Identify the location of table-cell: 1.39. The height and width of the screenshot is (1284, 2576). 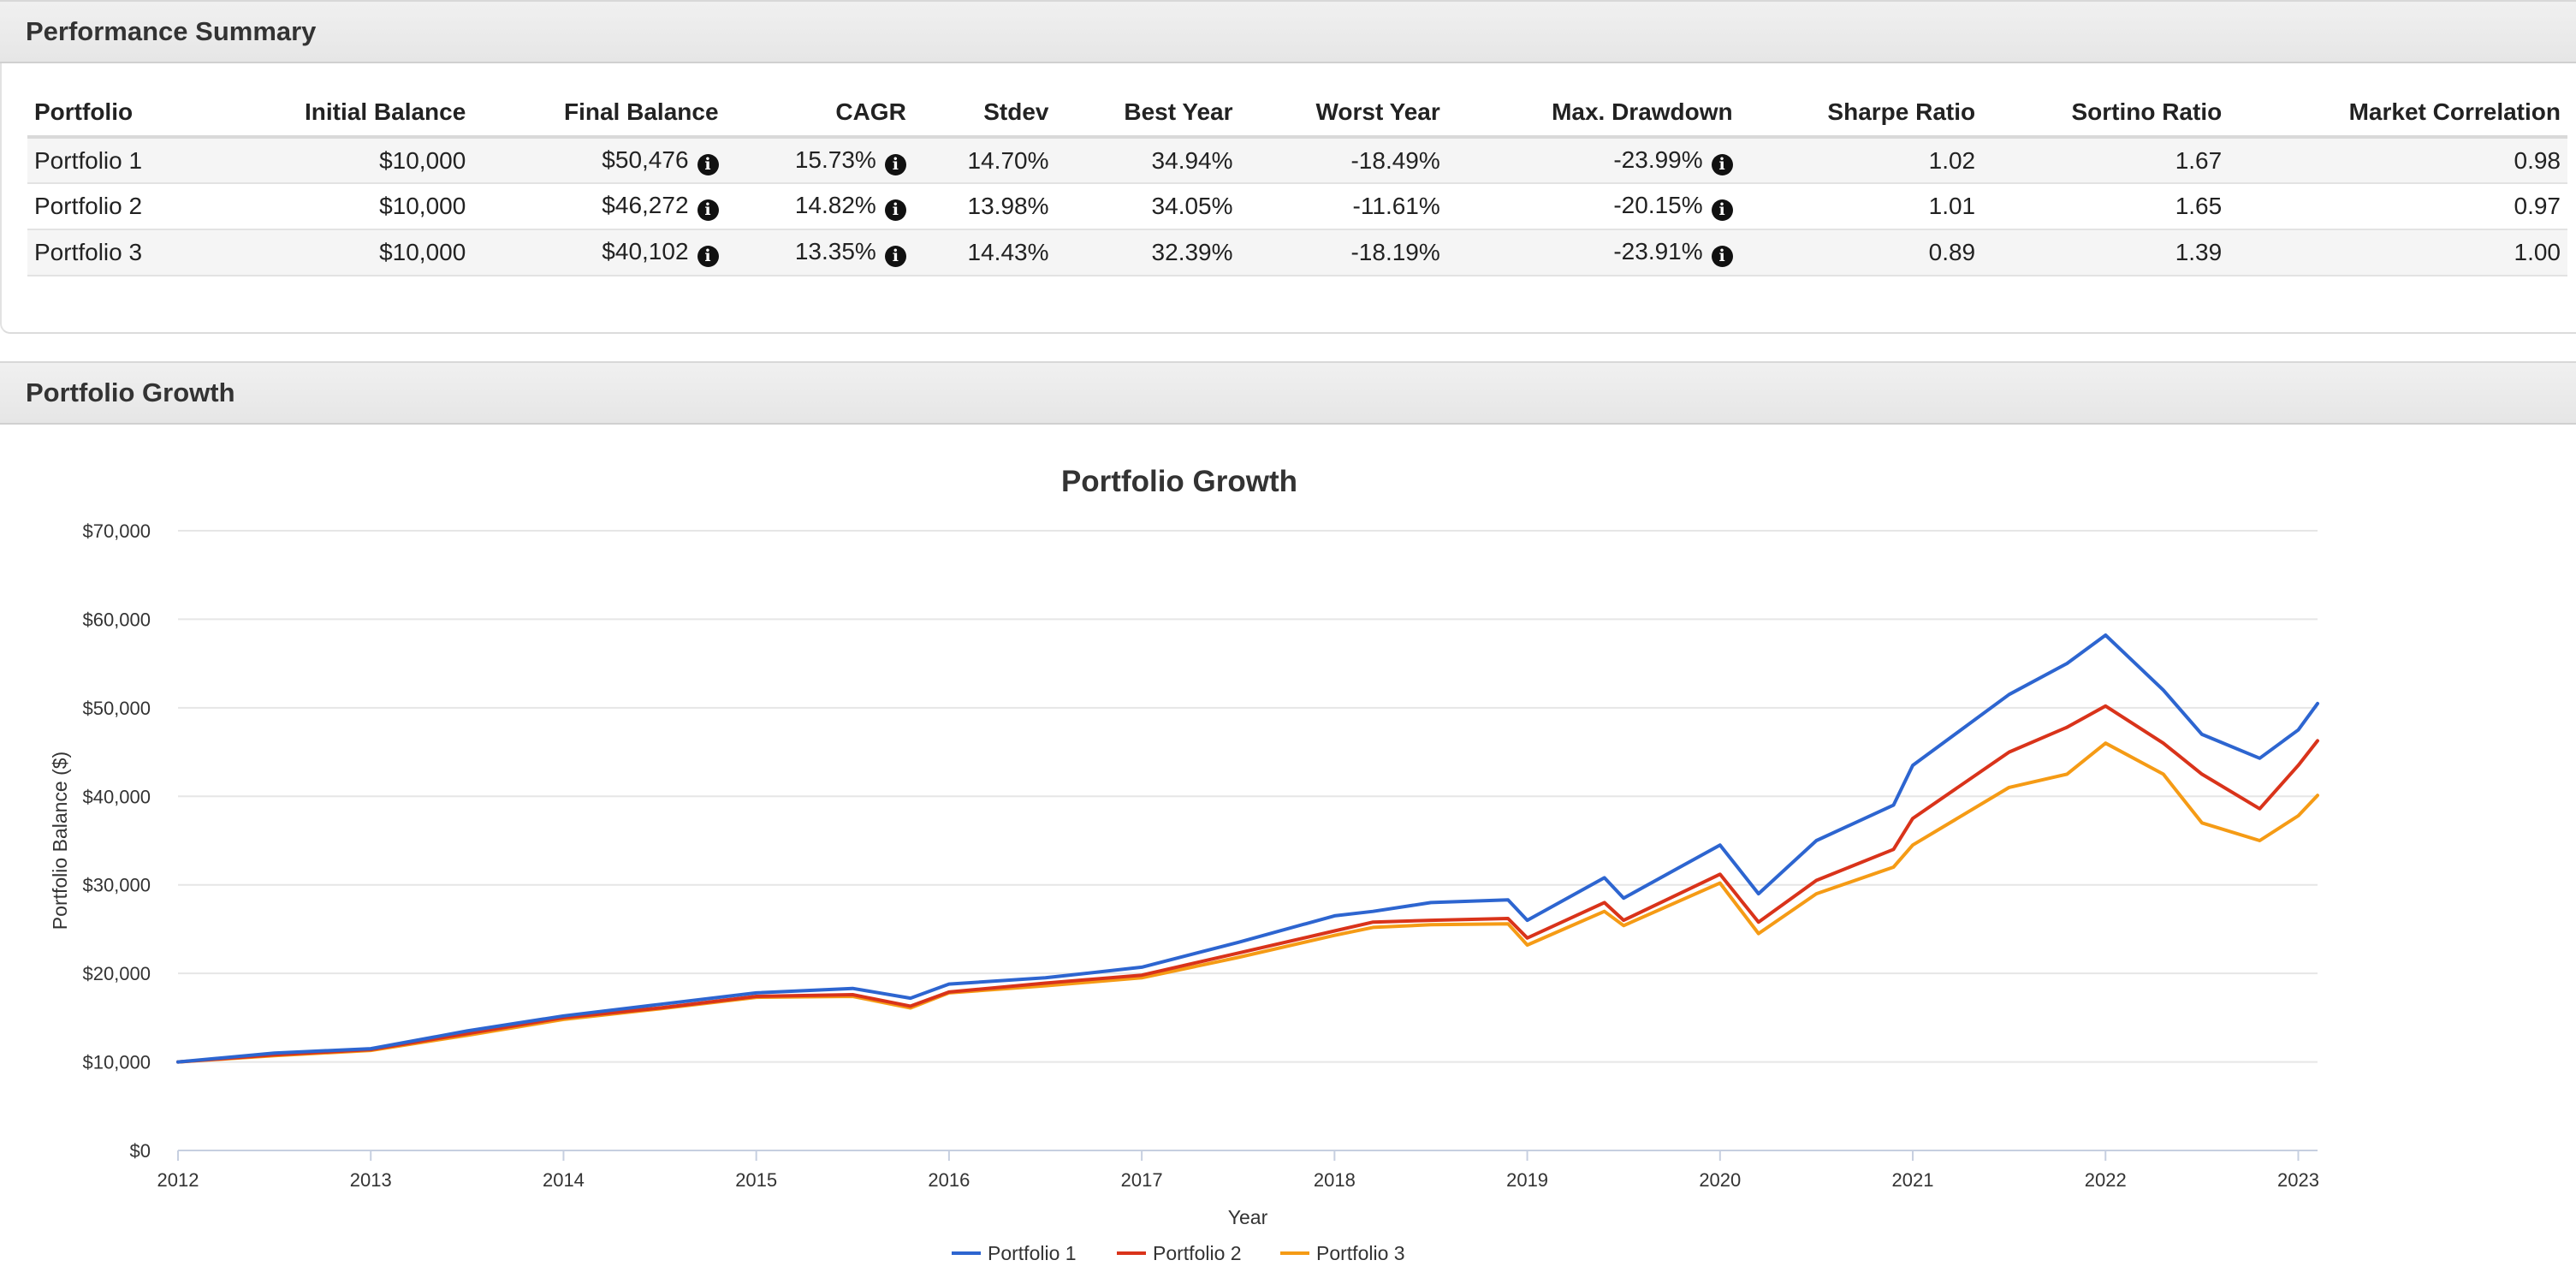
(2105, 252).